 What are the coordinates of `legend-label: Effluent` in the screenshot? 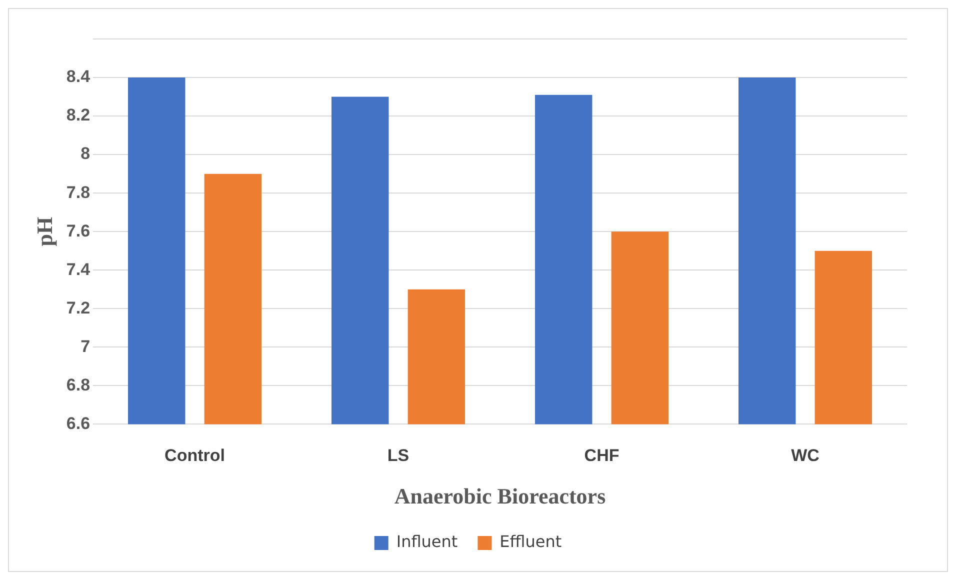 It's located at (531, 542).